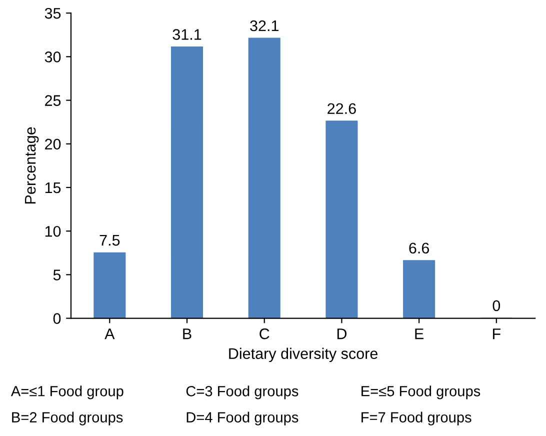  I want to click on data-label: 32.1, so click(264, 26).